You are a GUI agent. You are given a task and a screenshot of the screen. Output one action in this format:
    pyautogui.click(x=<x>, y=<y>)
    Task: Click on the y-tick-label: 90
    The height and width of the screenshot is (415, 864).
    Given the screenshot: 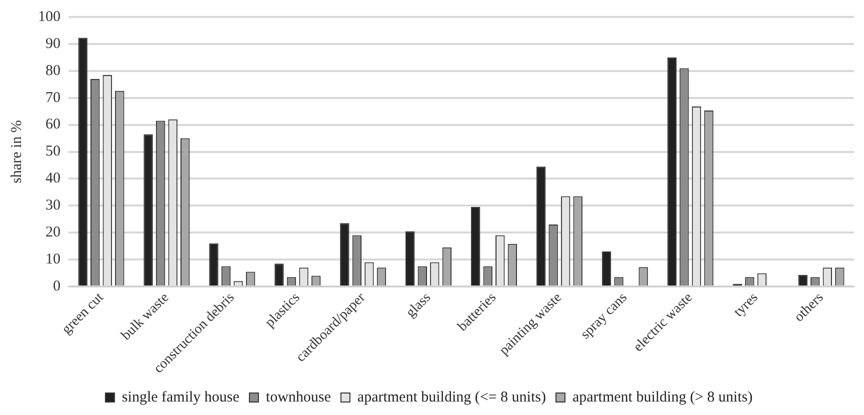 What is the action you would take?
    pyautogui.click(x=53, y=44)
    